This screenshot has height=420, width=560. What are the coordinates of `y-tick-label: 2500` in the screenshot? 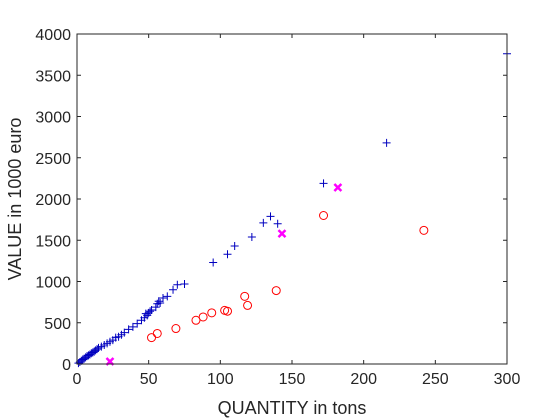 It's located at (53, 159).